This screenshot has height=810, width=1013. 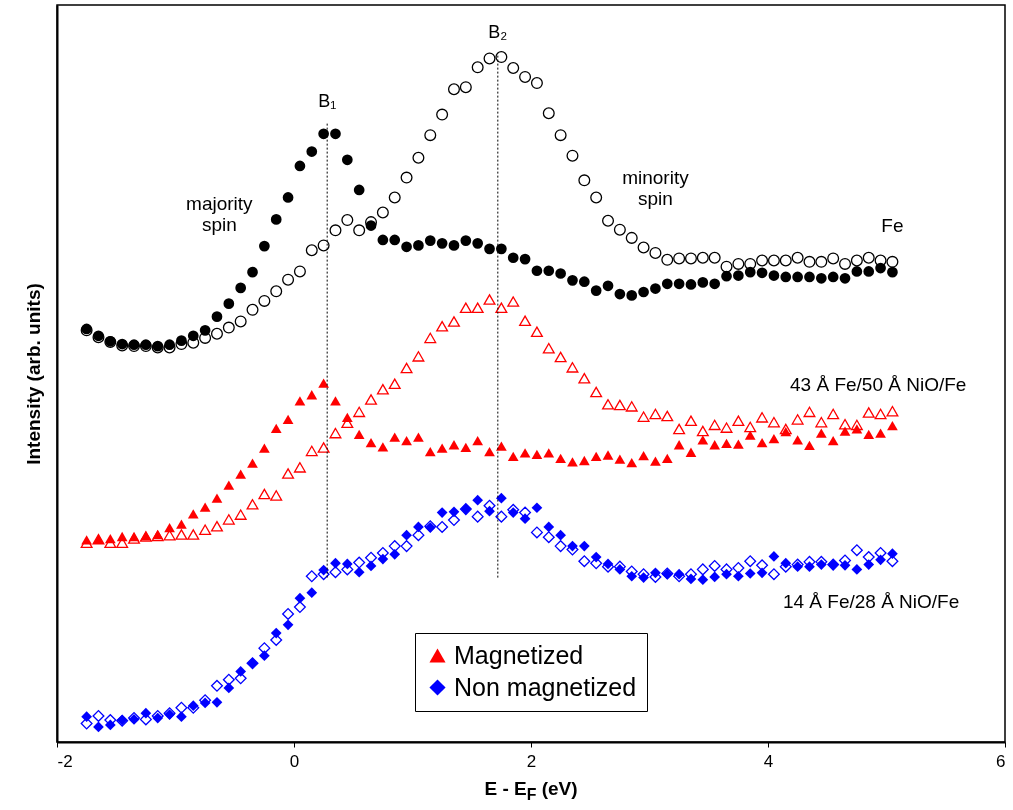 What do you see at coordinates (294, 761) in the screenshot?
I see `x-tick-label: 0` at bounding box center [294, 761].